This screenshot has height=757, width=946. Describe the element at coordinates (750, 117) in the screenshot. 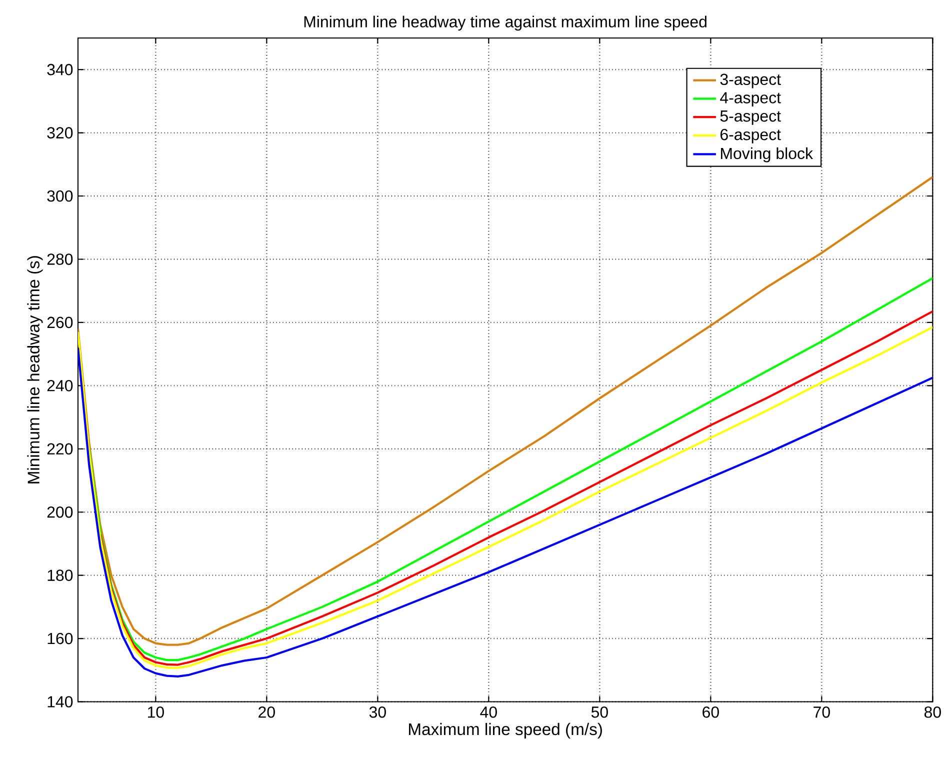

I see `legend-label: 5-aspect` at that location.